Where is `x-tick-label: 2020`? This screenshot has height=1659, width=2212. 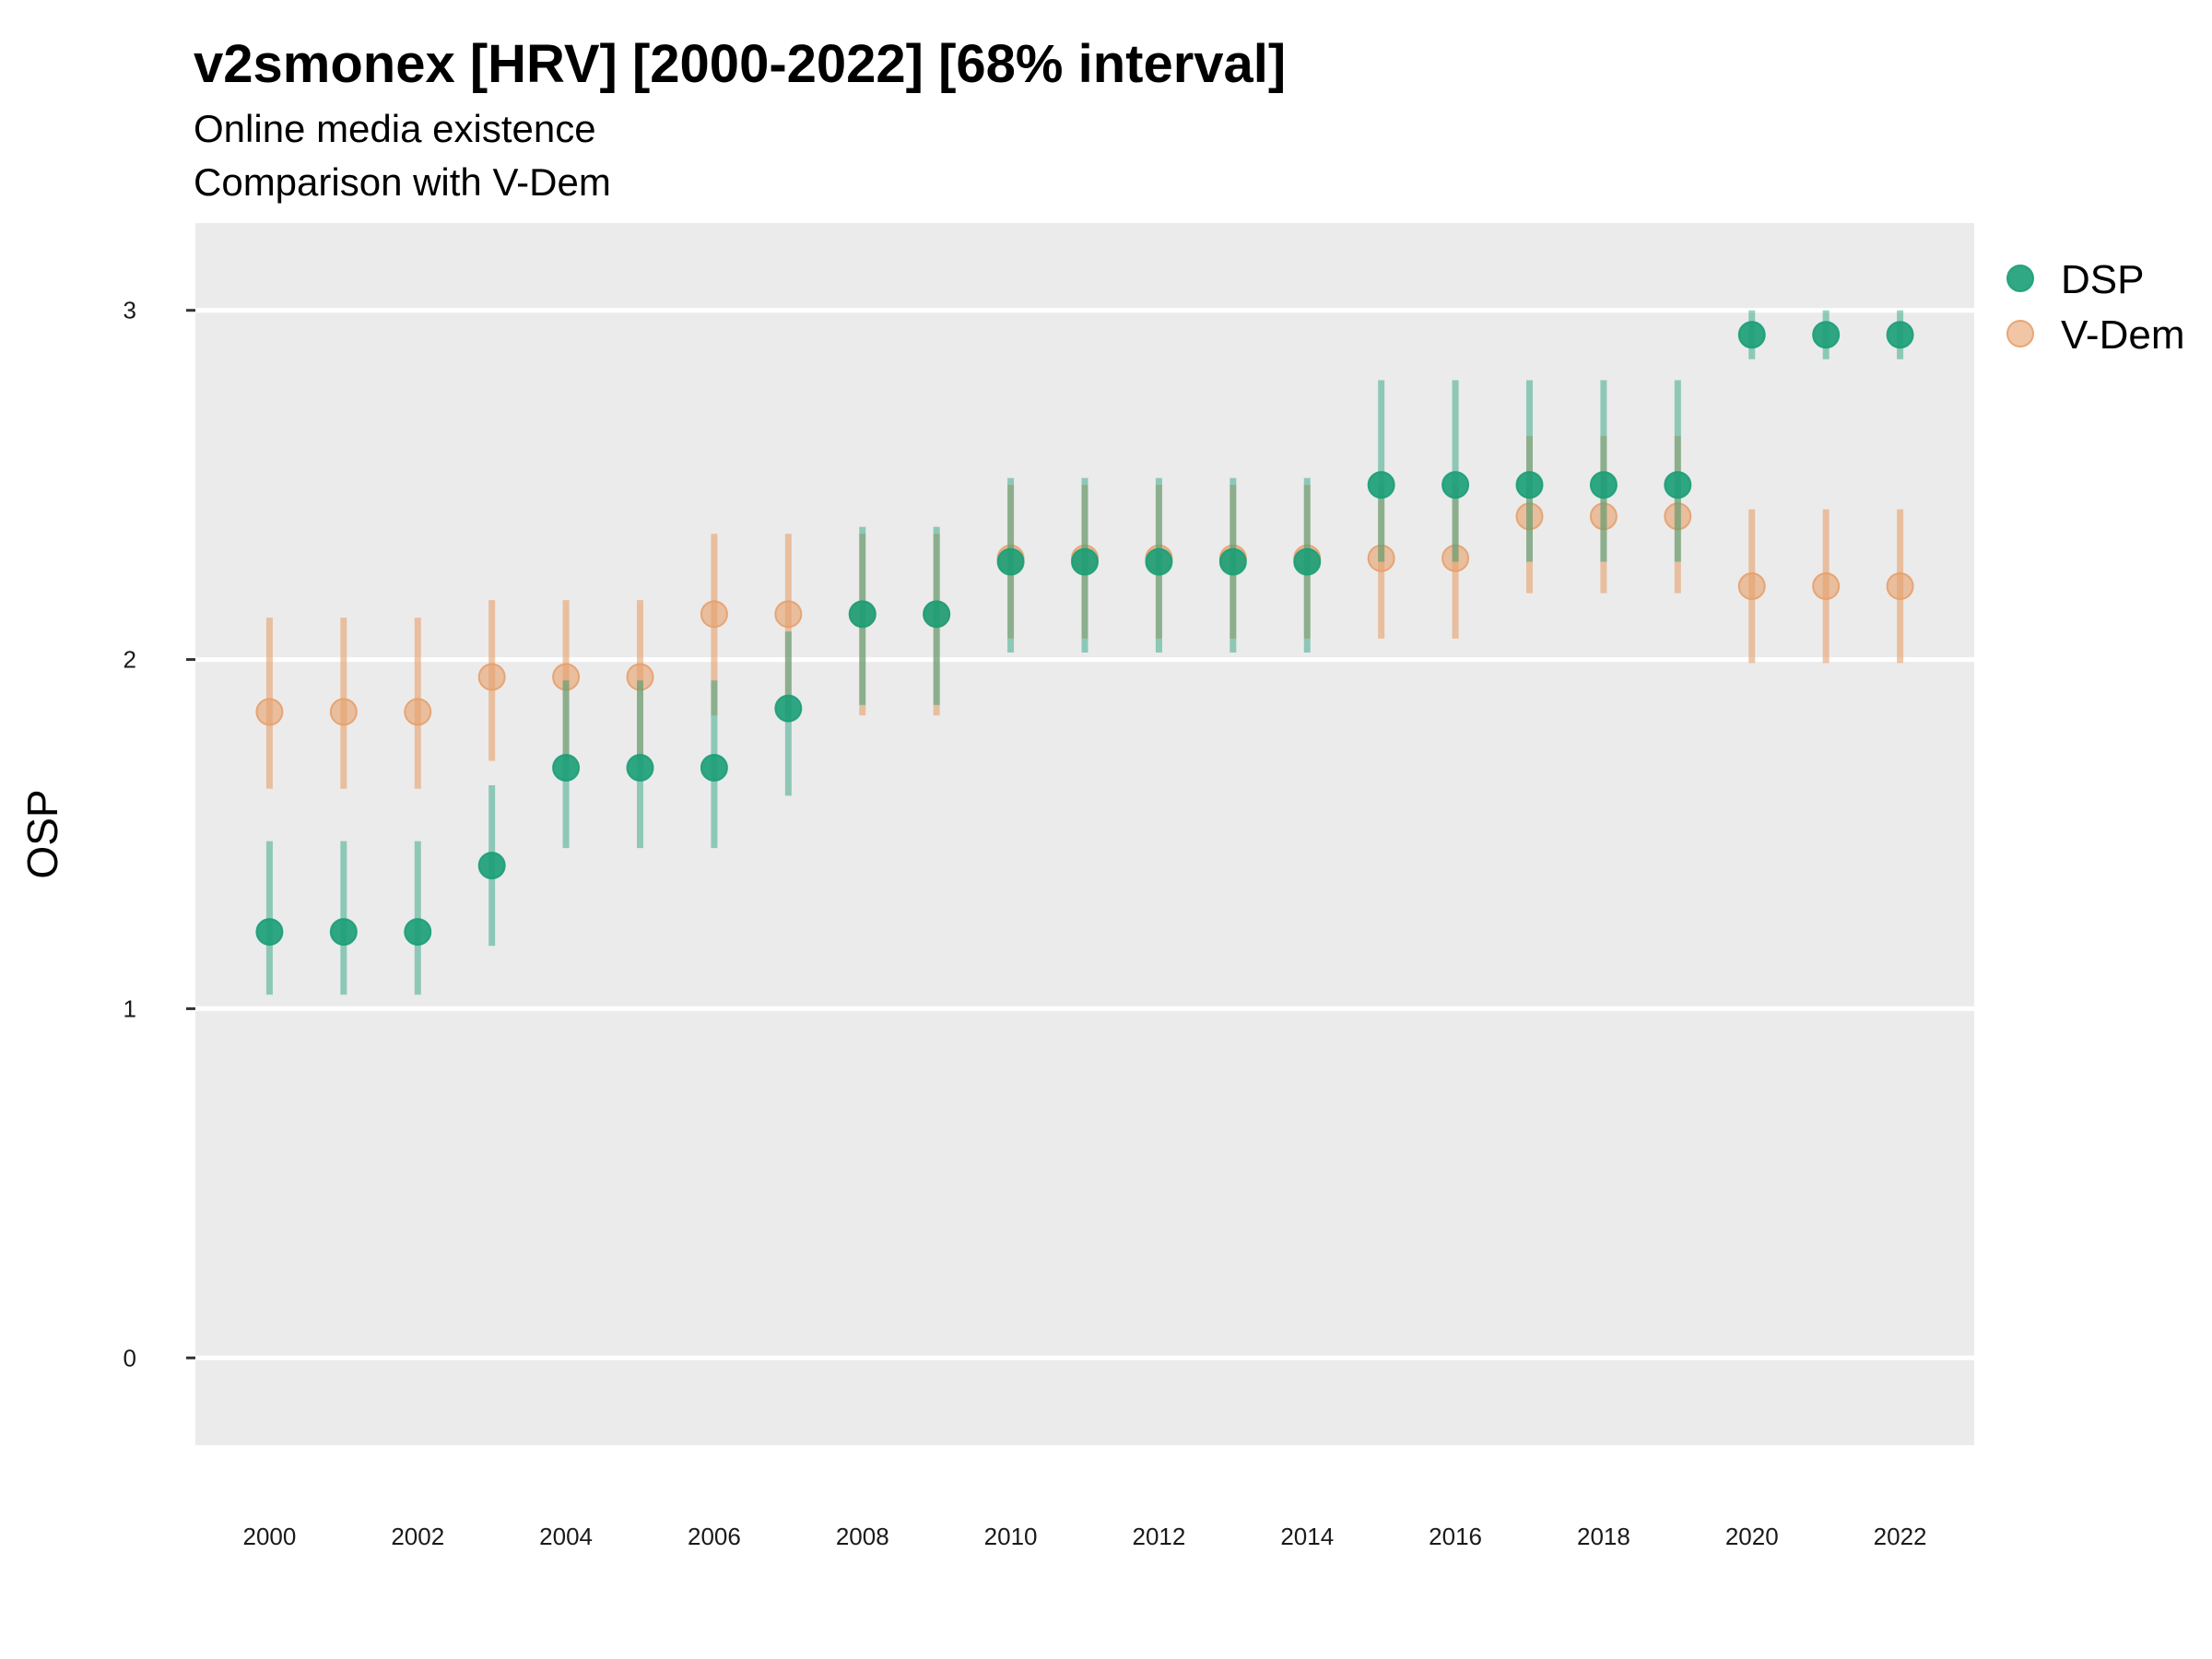 x-tick-label: 2020 is located at coordinates (1752, 1536).